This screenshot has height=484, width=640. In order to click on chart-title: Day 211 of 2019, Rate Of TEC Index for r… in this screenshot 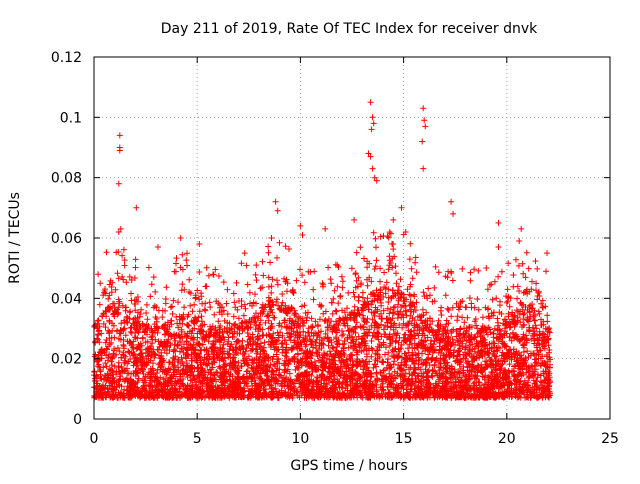, I will do `click(349, 29)`.